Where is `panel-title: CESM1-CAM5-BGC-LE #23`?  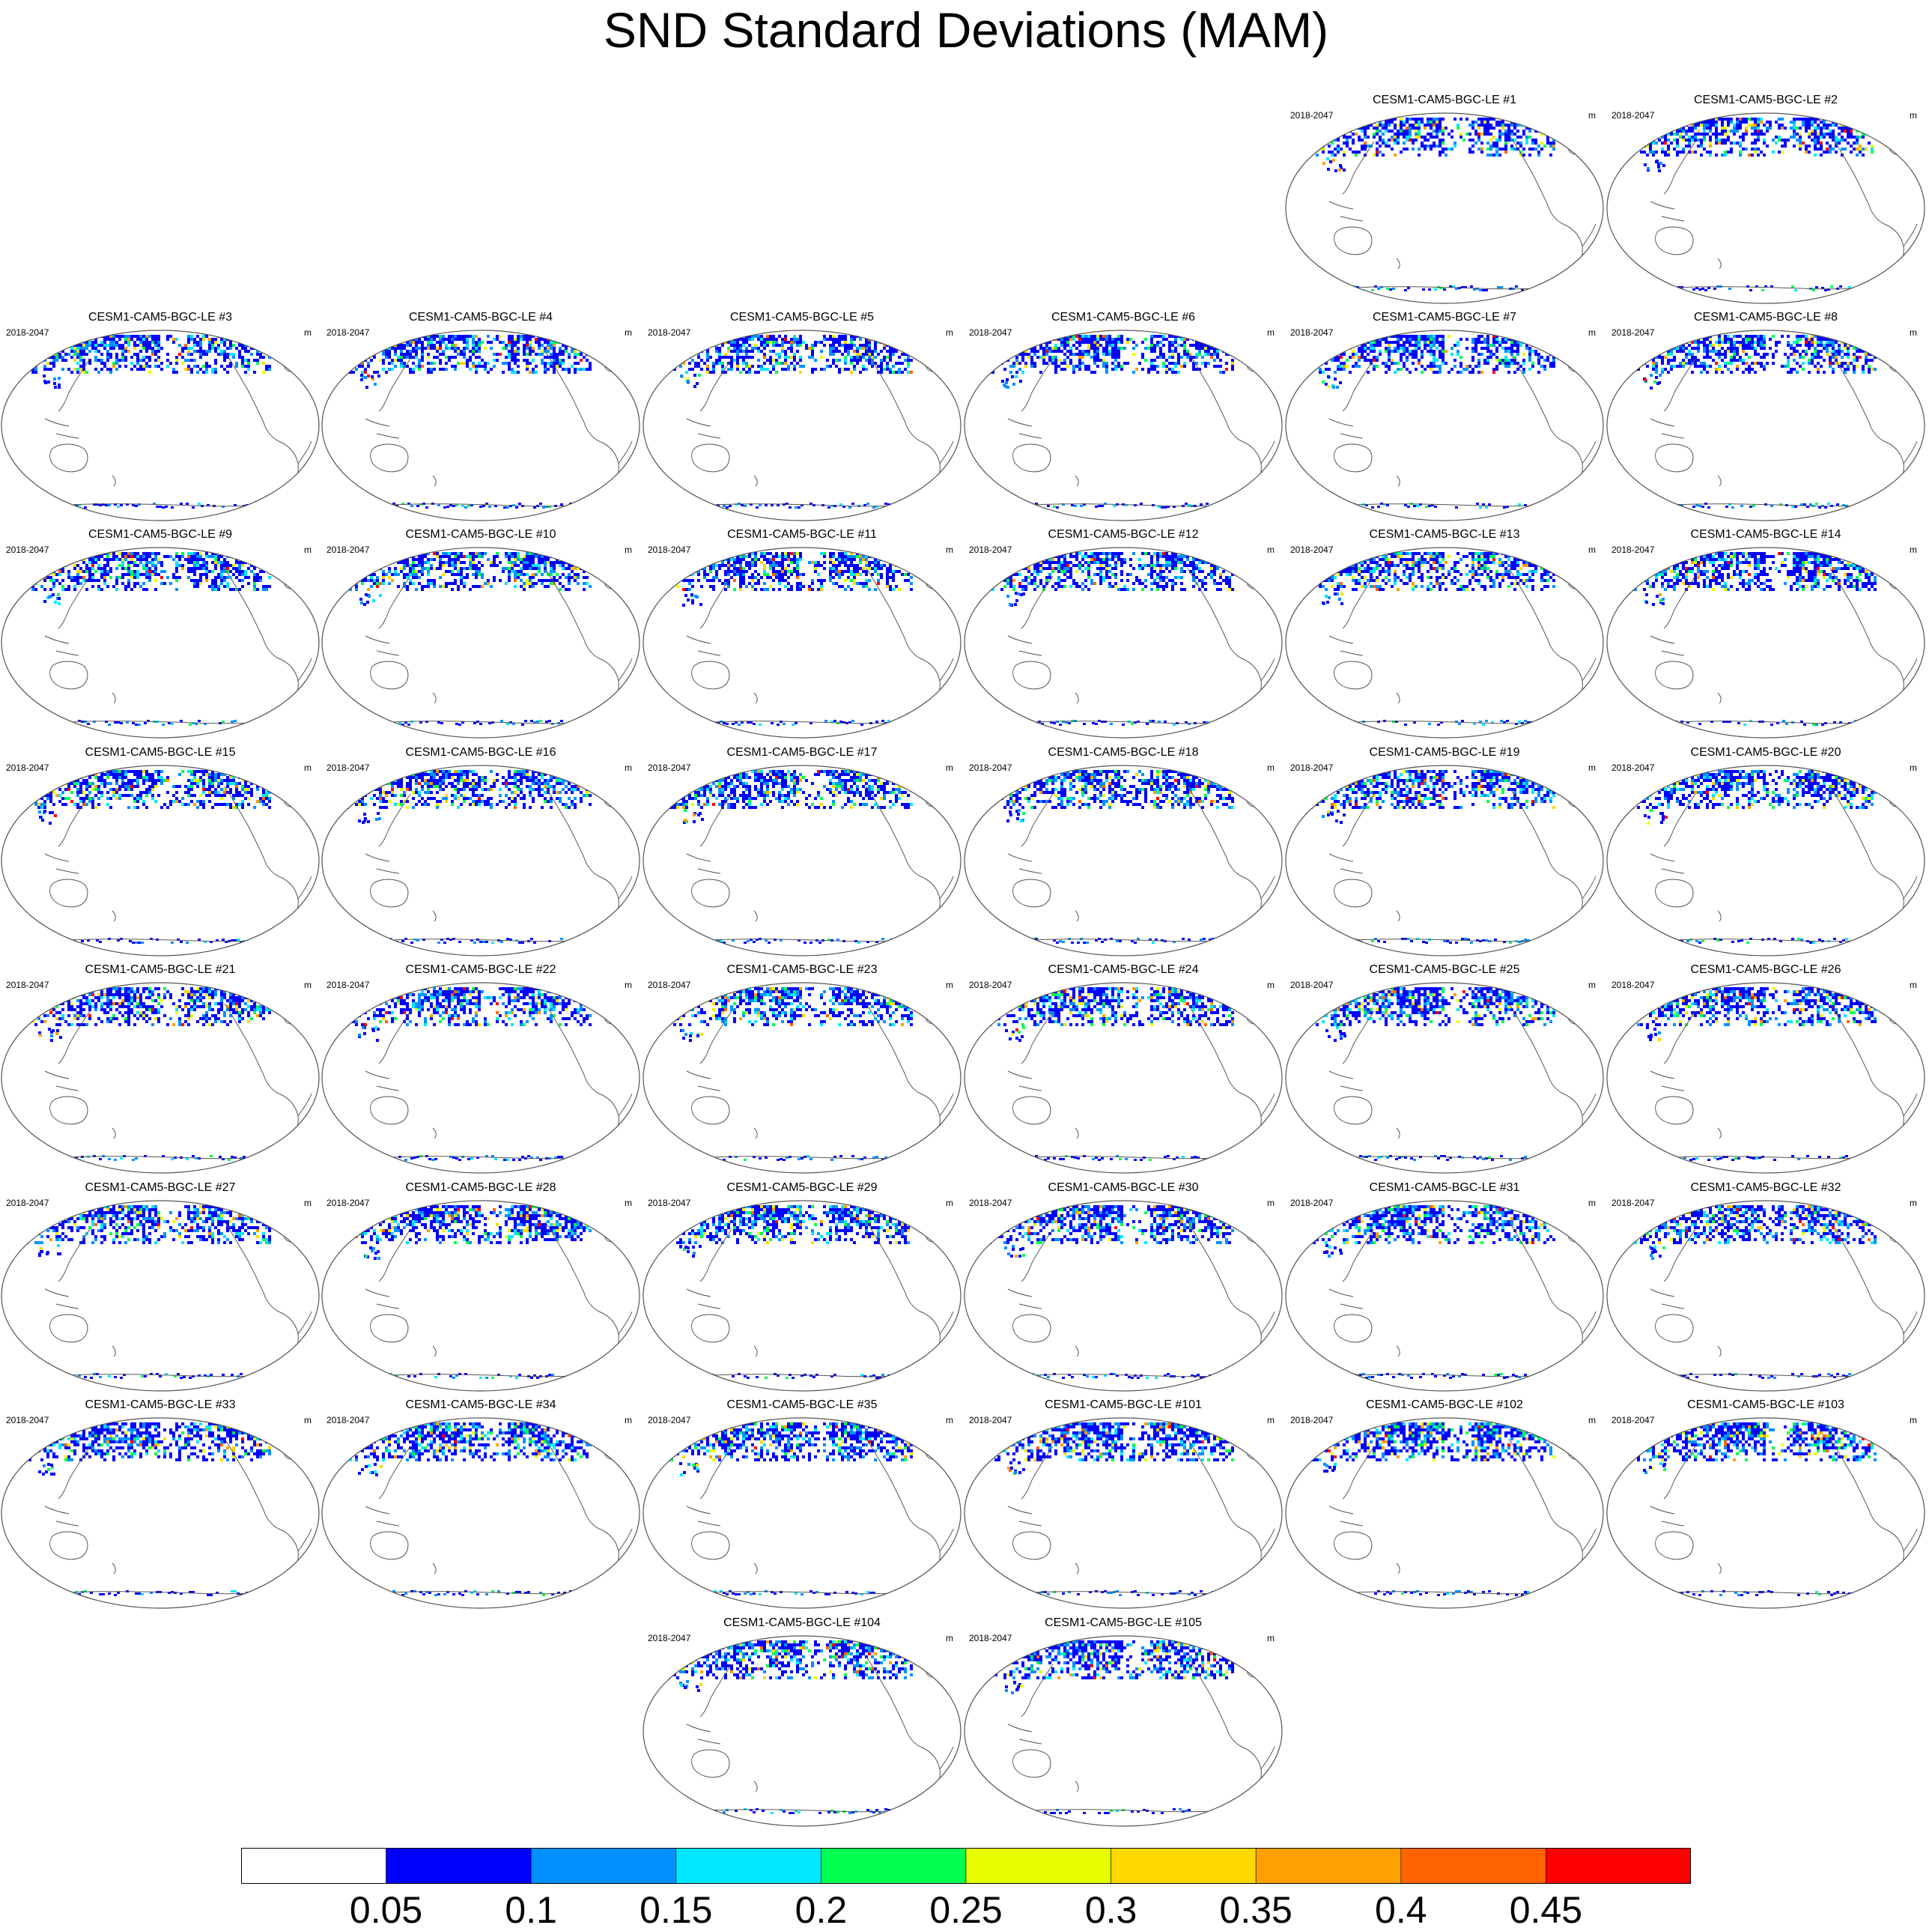
panel-title: CESM1-CAM5-BGC-LE #23 is located at coordinates (802, 970).